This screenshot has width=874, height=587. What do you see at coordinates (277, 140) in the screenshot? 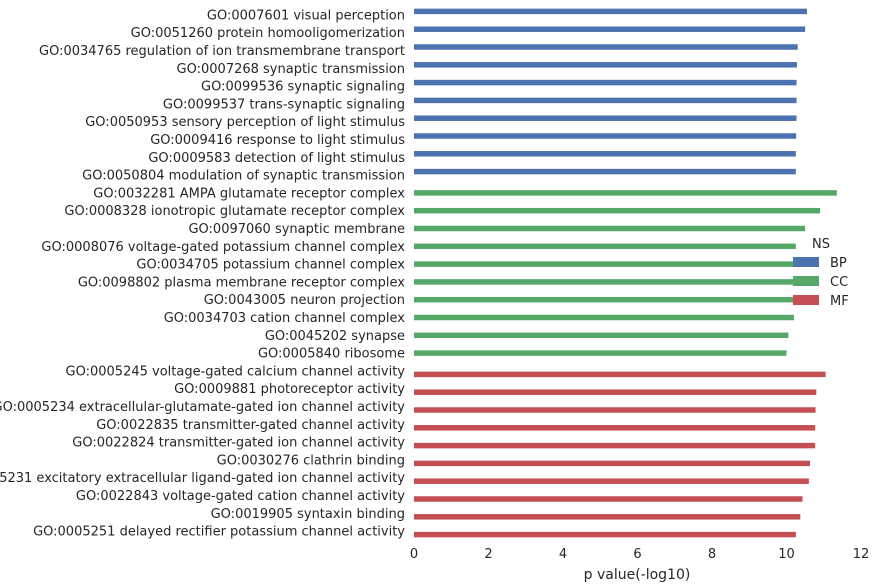
I see `category-label: GO:0009416 response to light stimulus` at bounding box center [277, 140].